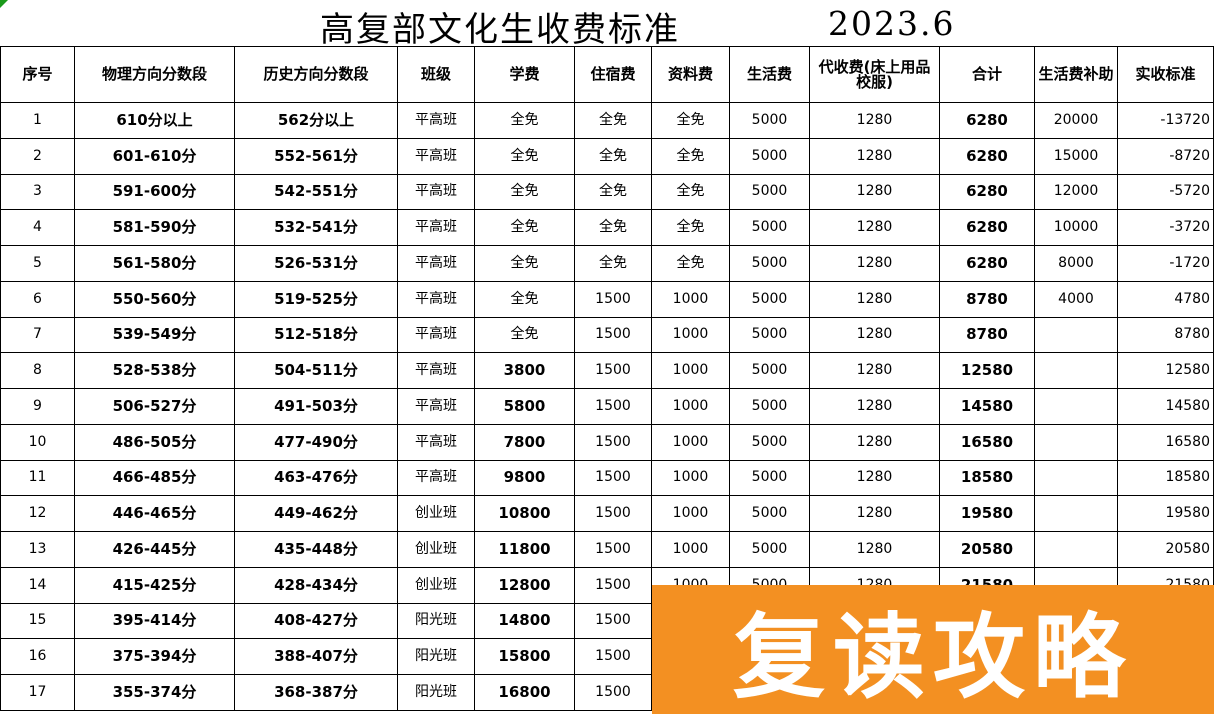 The image size is (1214, 716). Describe the element at coordinates (316, 335) in the screenshot. I see `table-cell: 512-518分` at that location.